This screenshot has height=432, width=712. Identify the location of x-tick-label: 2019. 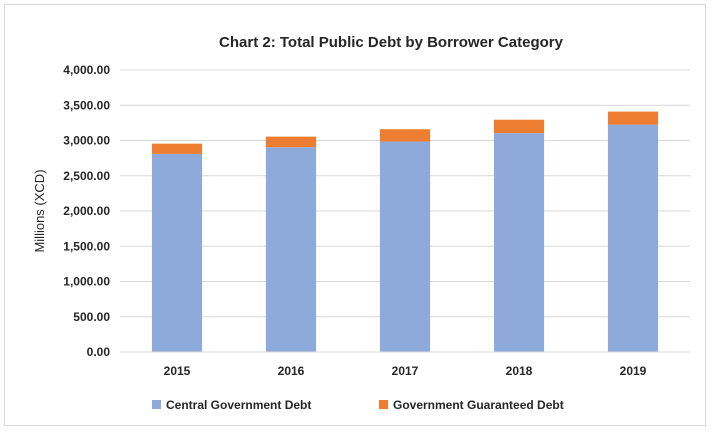
(633, 371).